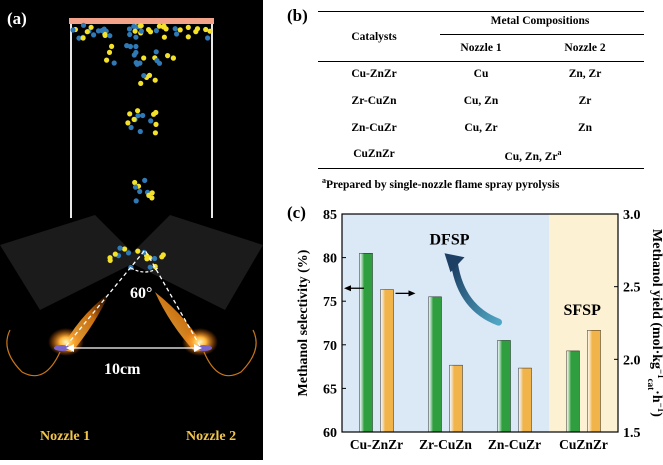 The height and width of the screenshot is (465, 663). What do you see at coordinates (62, 348) in the screenshot?
I see `nozzle-tip-left` at bounding box center [62, 348].